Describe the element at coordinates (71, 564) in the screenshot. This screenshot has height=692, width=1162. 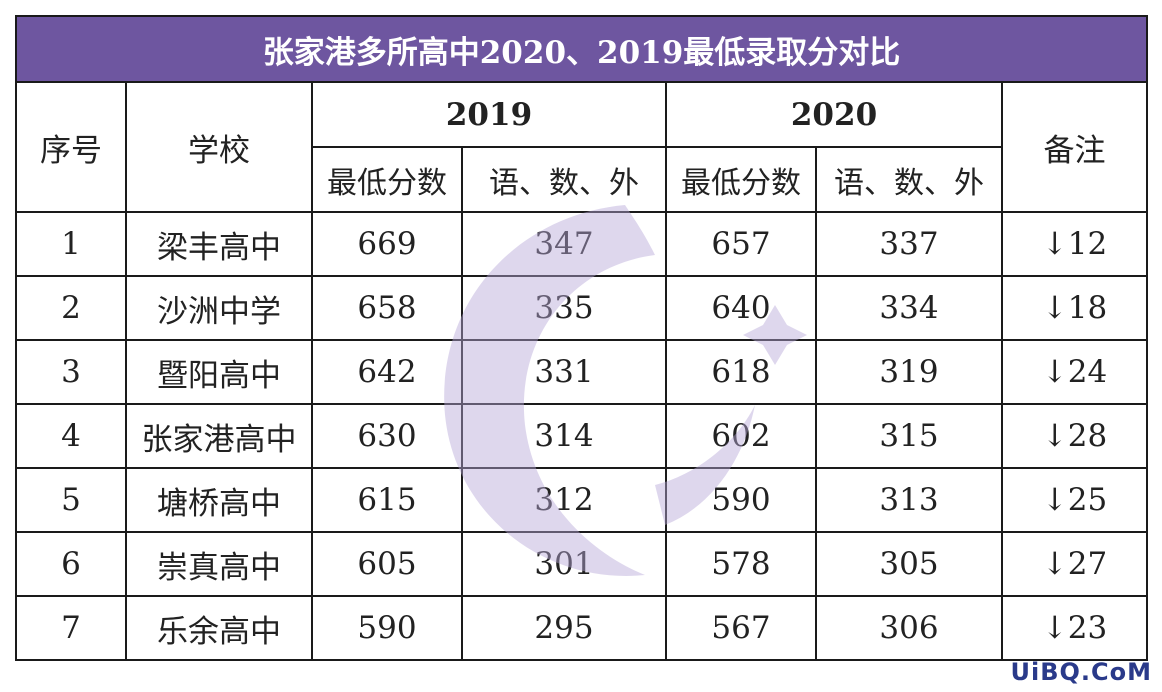
I see `cell-index: 6` at that location.